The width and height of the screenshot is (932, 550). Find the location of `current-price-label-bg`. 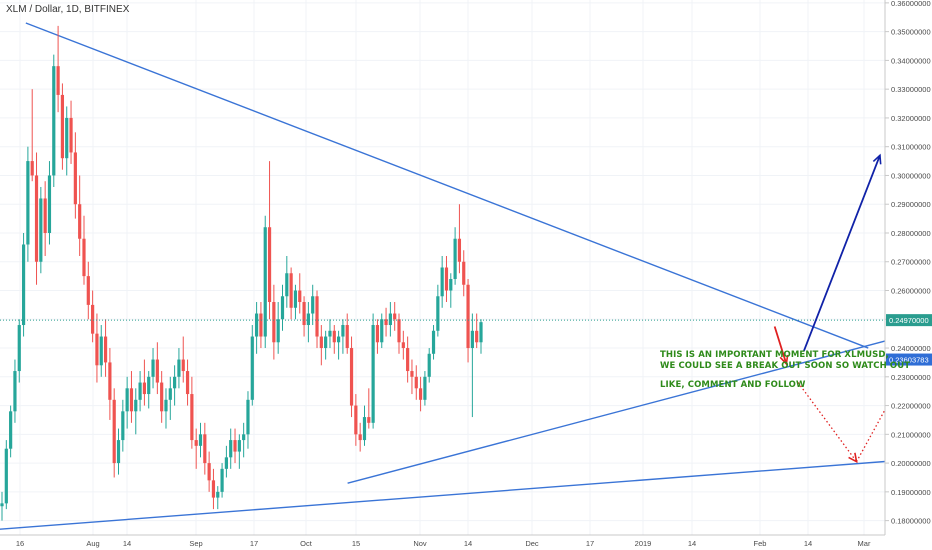

current-price-label-bg is located at coordinates (909, 359).